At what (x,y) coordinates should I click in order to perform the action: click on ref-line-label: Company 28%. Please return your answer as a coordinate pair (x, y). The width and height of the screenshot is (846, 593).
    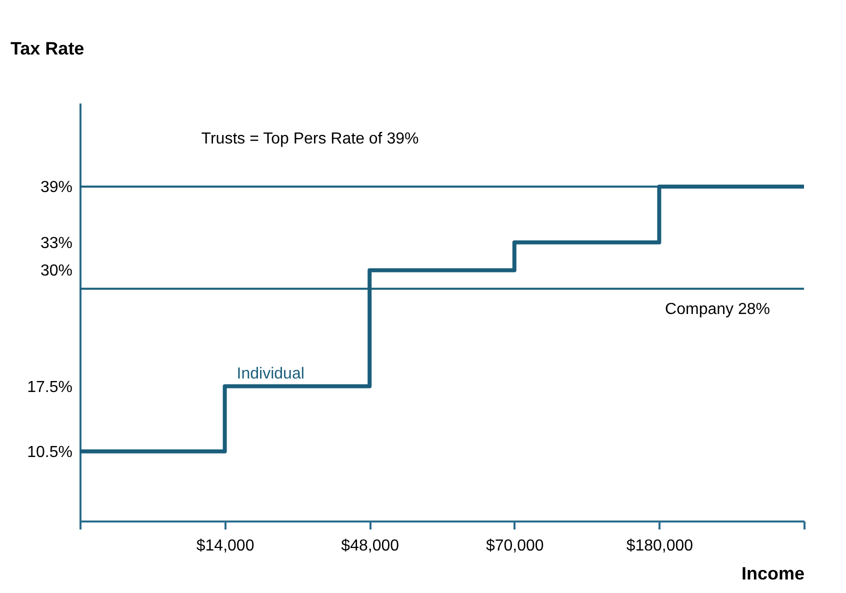
    Looking at the image, I should click on (717, 309).